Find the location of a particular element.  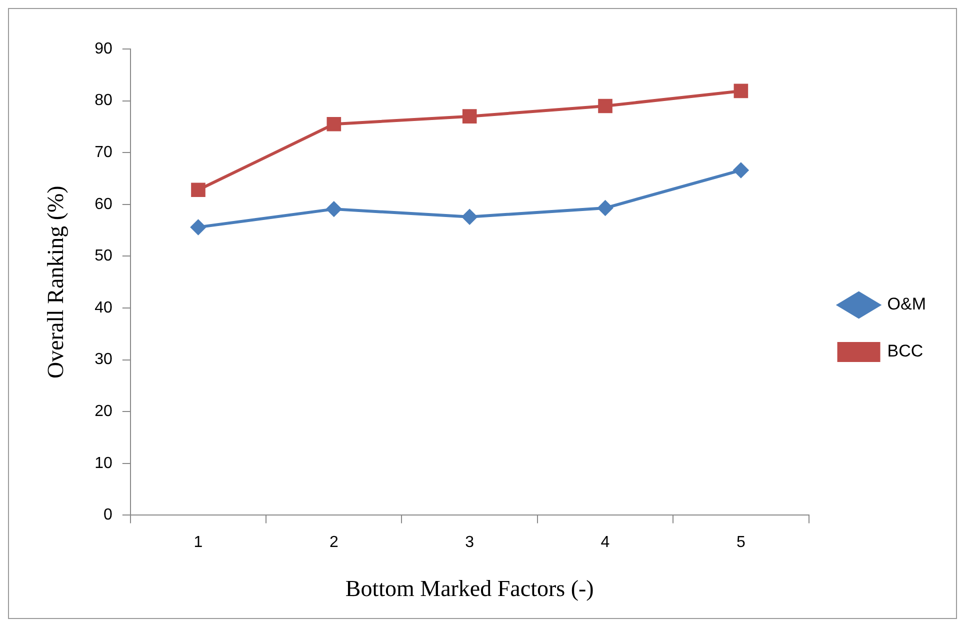

y-axis-title: Overall Ranking (%) is located at coordinates (55, 282).